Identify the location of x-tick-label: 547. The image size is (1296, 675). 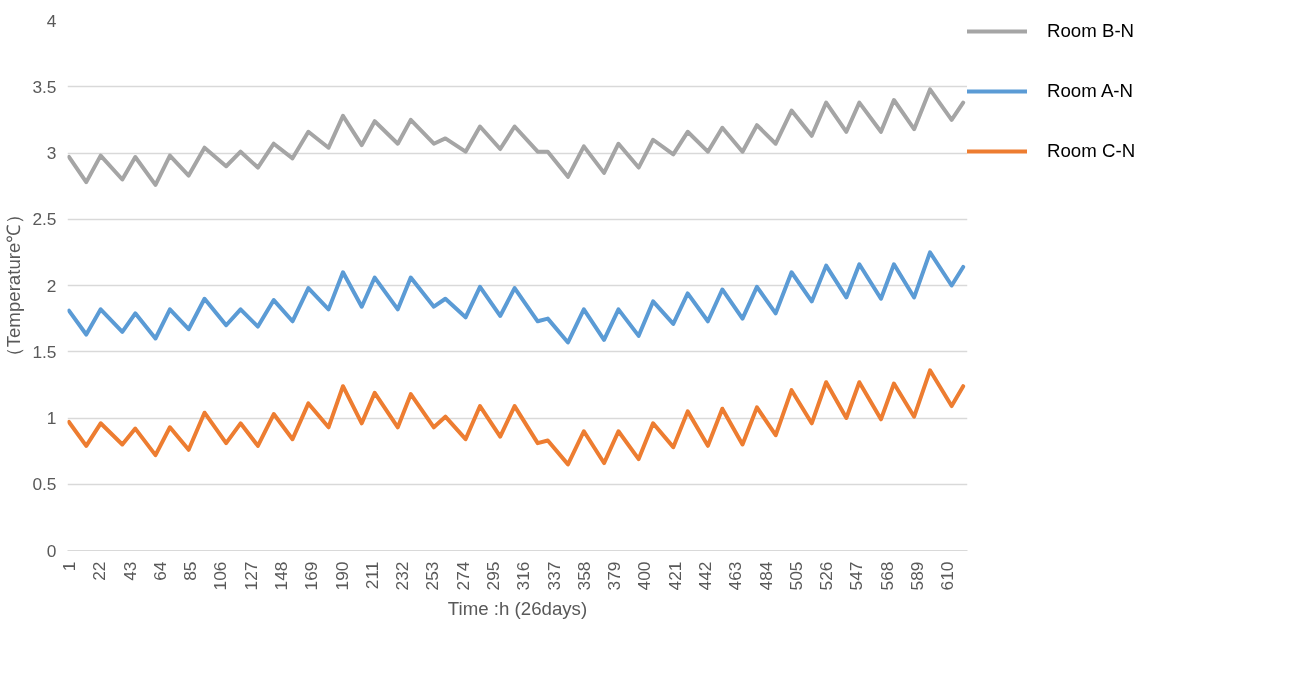
(856, 576).